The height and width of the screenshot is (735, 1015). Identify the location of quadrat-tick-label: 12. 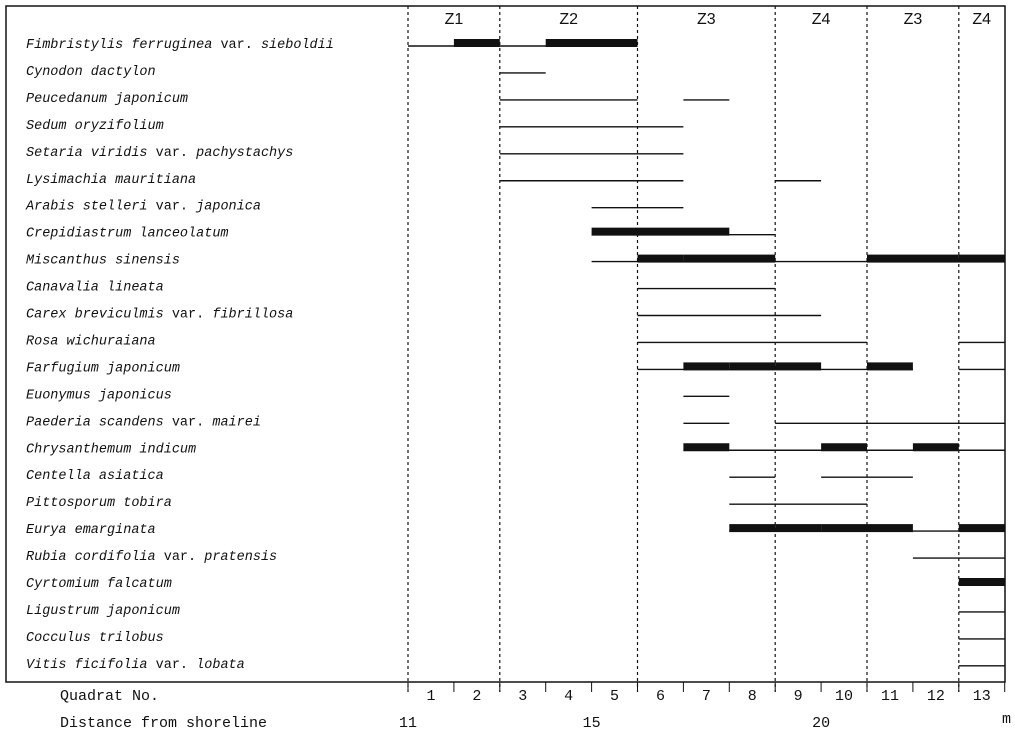
(936, 696).